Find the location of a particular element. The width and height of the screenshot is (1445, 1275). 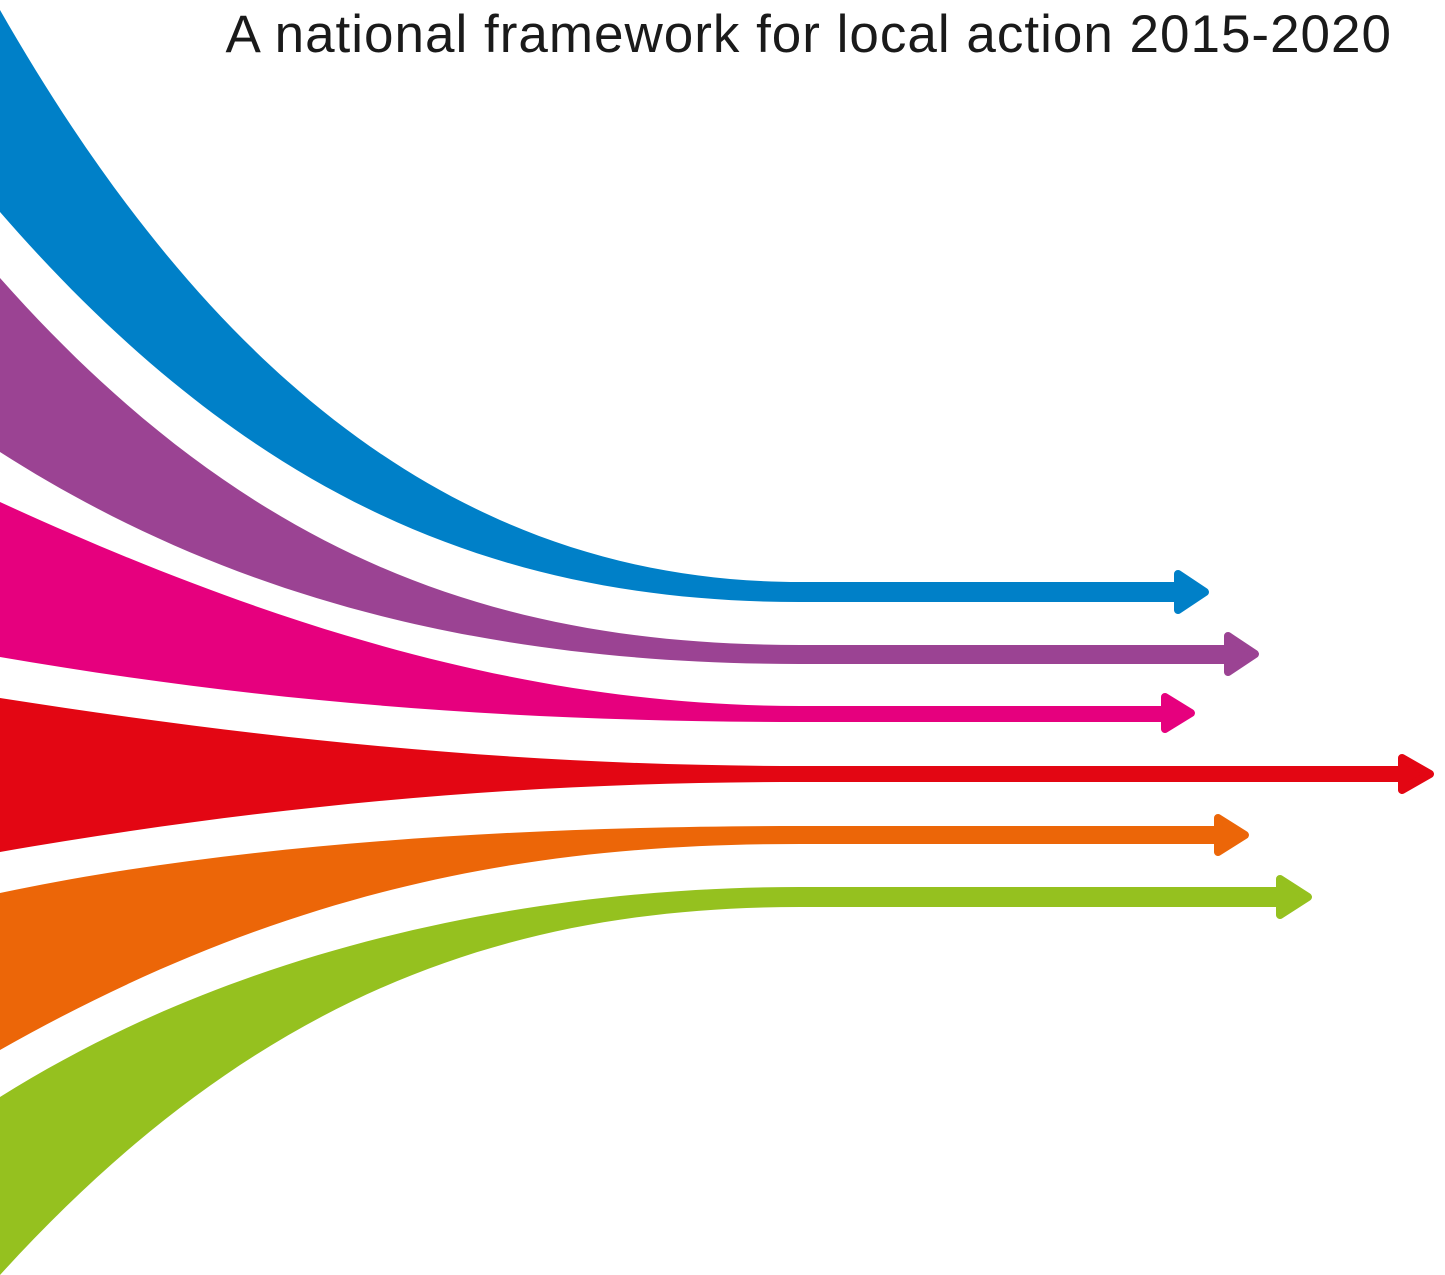

magenta-arrow is located at coordinates (597, 617).